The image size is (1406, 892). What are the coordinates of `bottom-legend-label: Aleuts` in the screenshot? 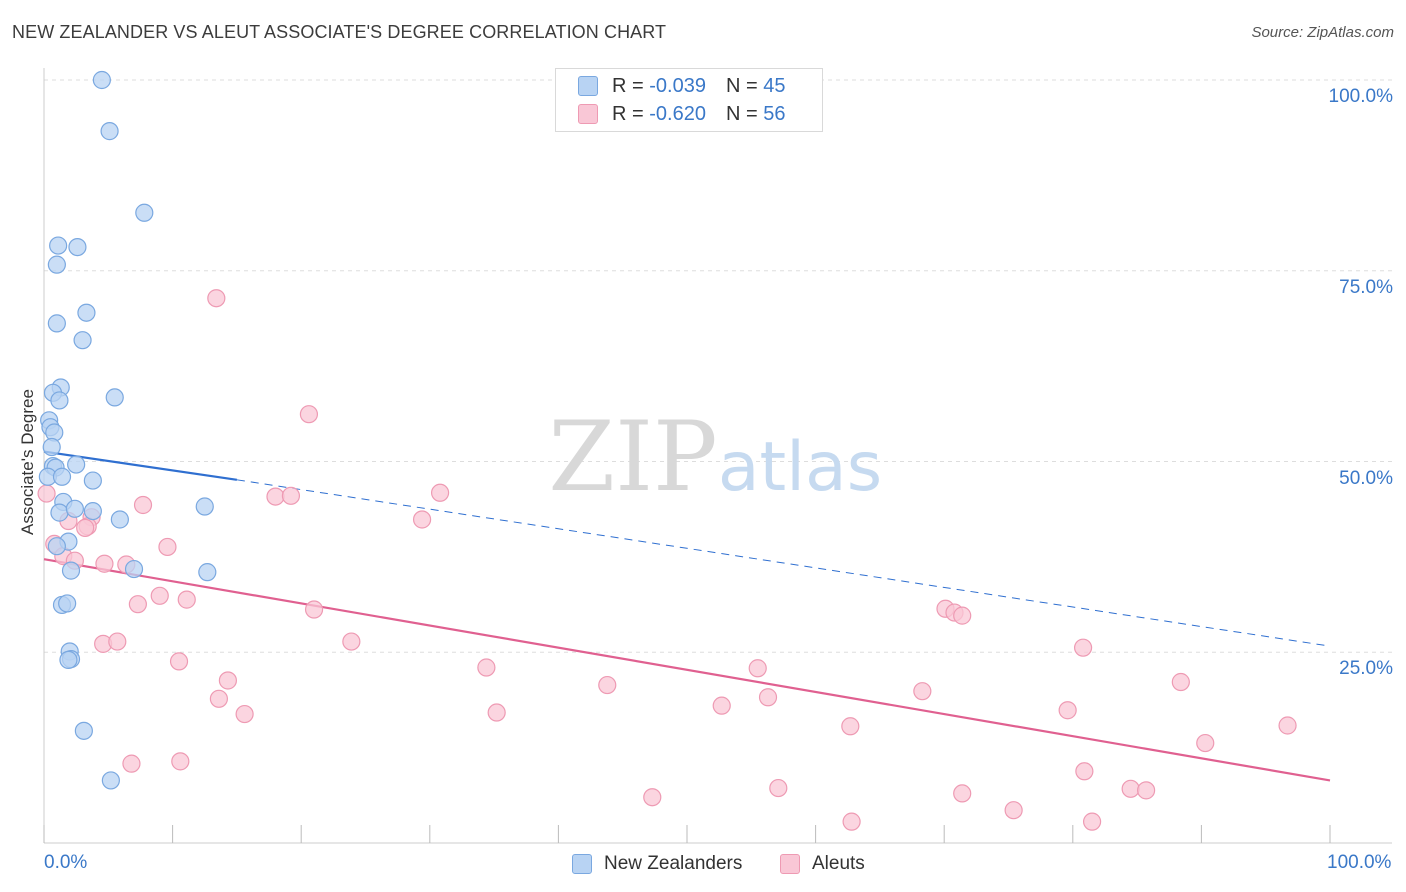 It's located at (838, 863).